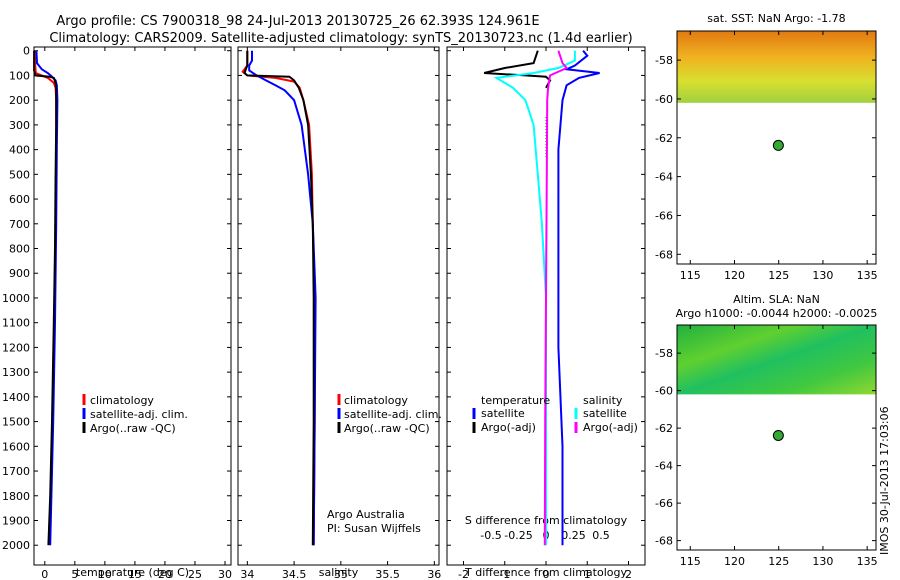 This screenshot has width=900, height=580. What do you see at coordinates (610, 427) in the screenshot?
I see `legend-label-s-argo: Argo(-adj)` at bounding box center [610, 427].